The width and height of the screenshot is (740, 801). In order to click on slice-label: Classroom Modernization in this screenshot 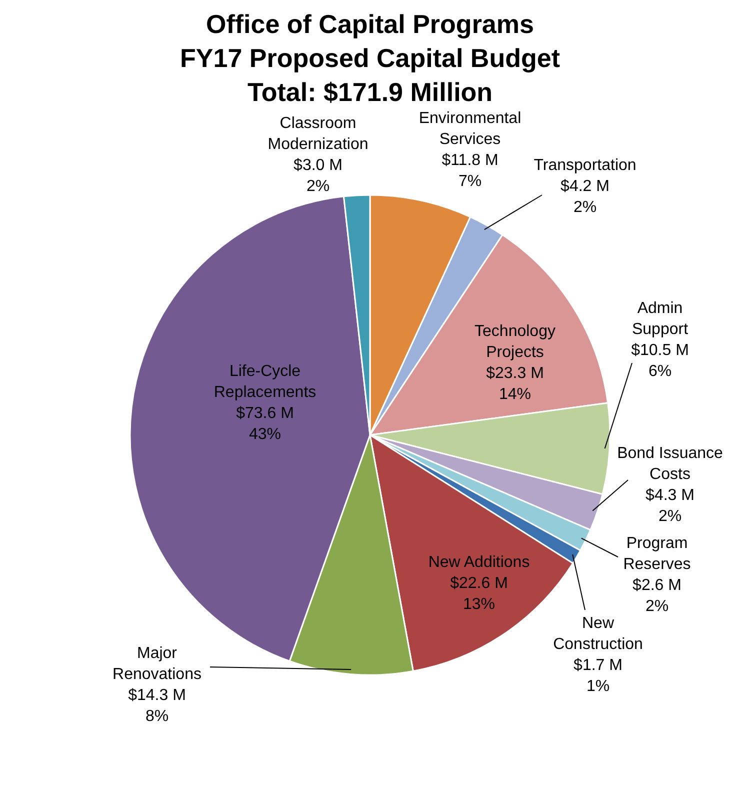, I will do `click(318, 134)`.